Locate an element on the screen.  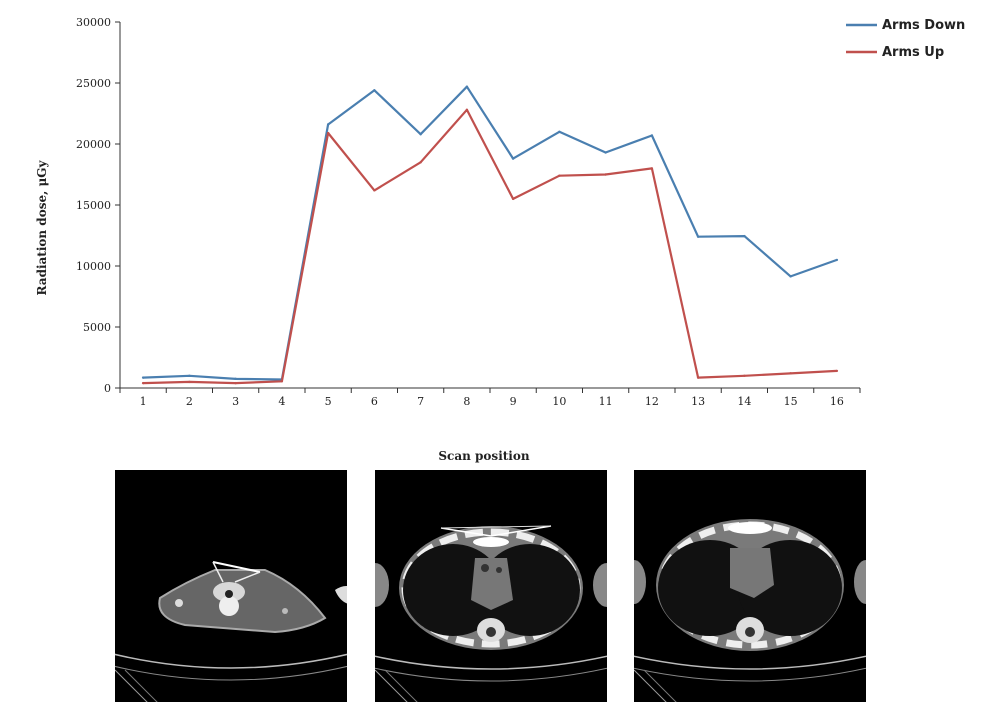
y-tick-label: 30000 is located at coordinates (93, 22).